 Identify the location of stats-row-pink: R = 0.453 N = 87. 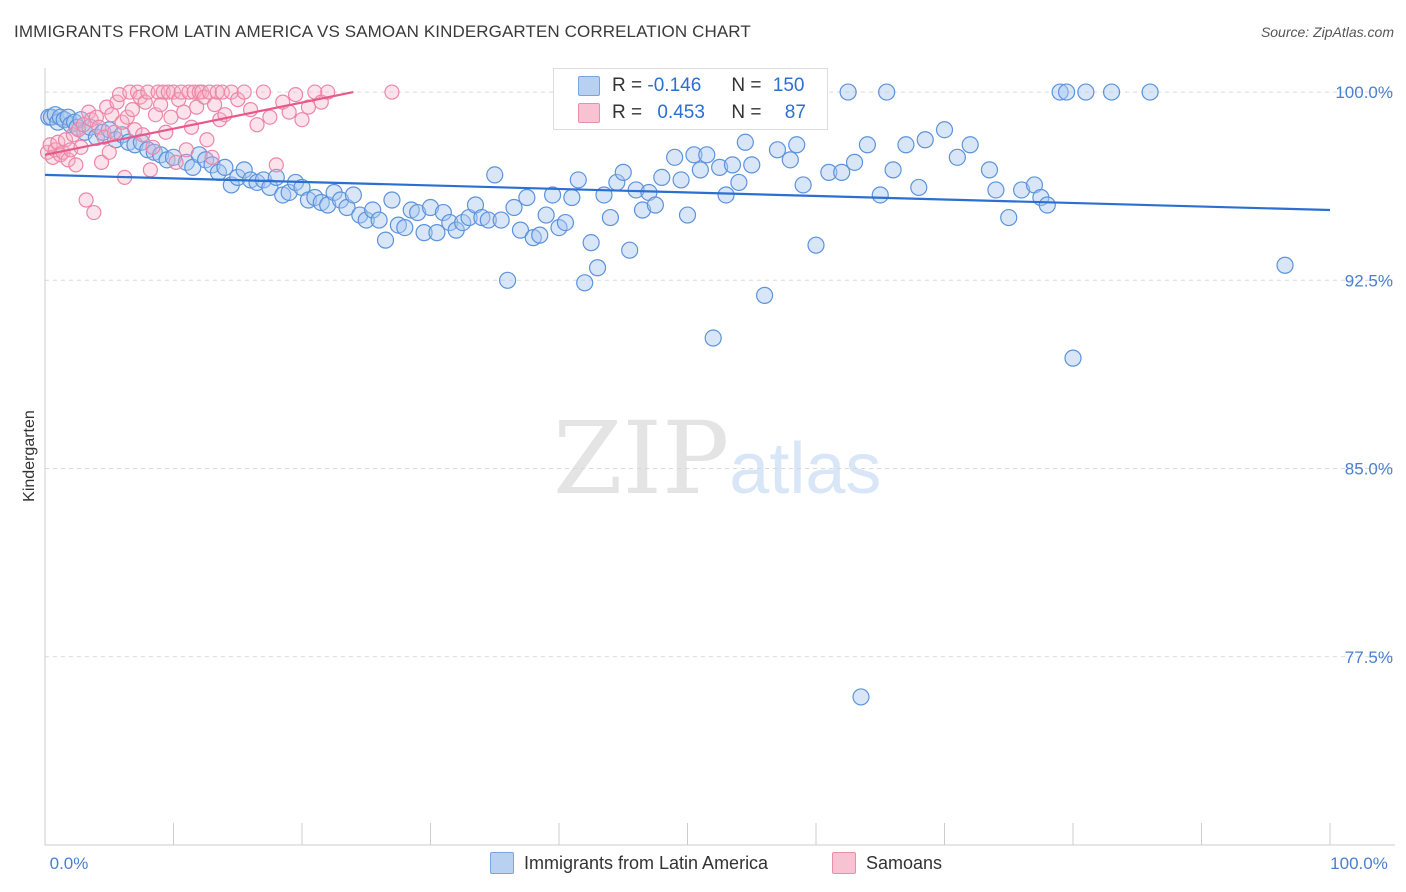
(692, 113).